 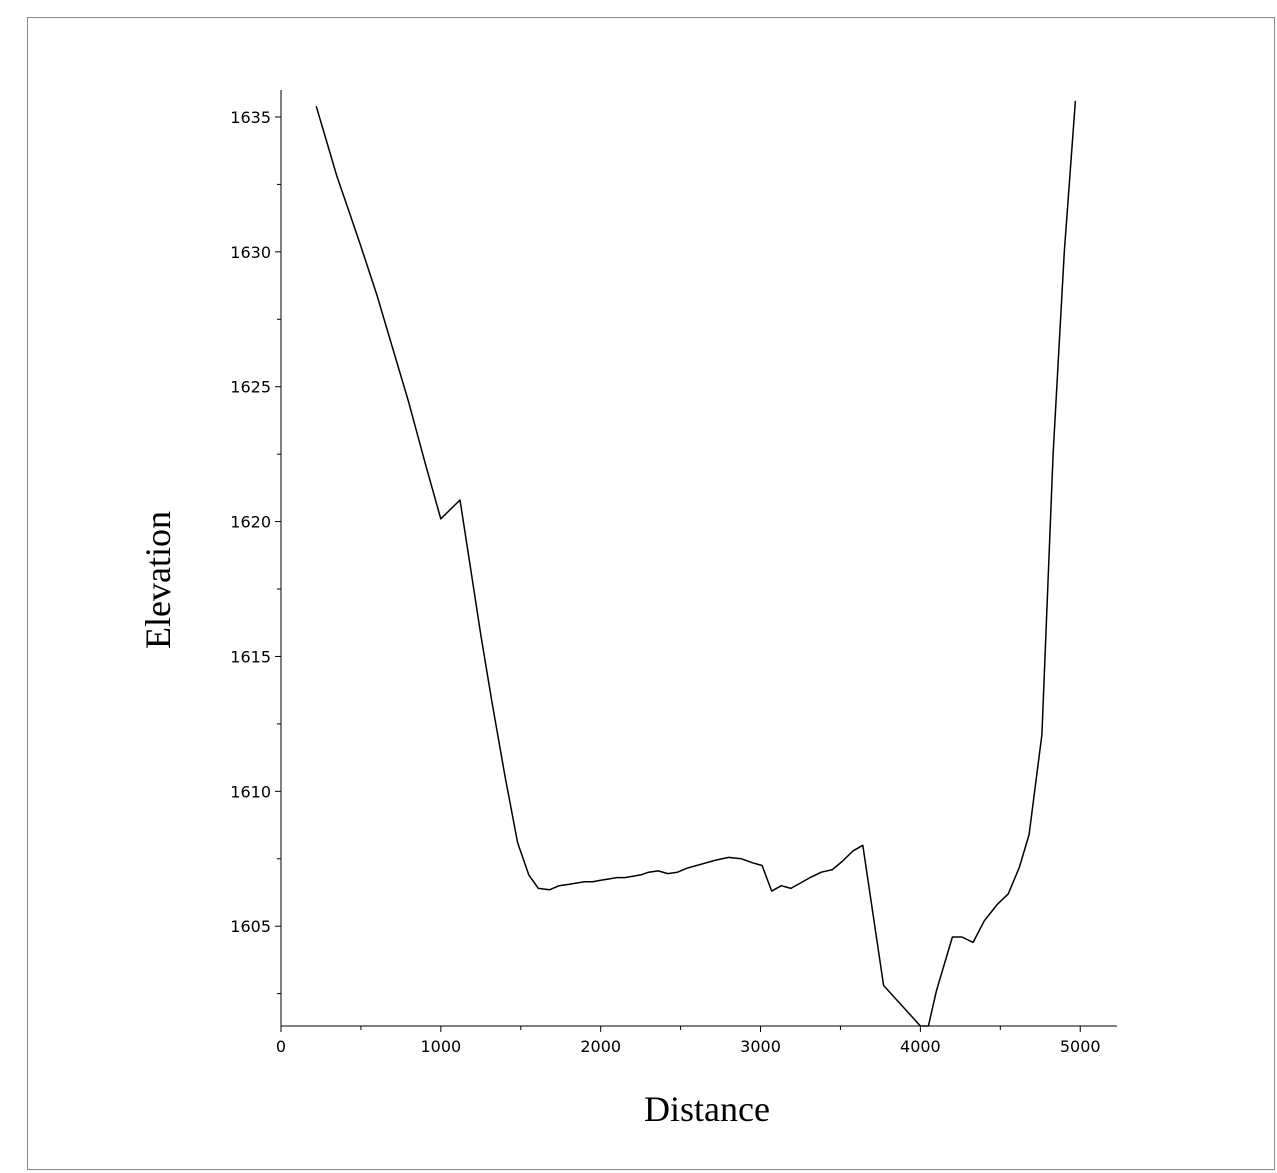 What do you see at coordinates (158, 580) in the screenshot?
I see `y-axis-title: Elevation` at bounding box center [158, 580].